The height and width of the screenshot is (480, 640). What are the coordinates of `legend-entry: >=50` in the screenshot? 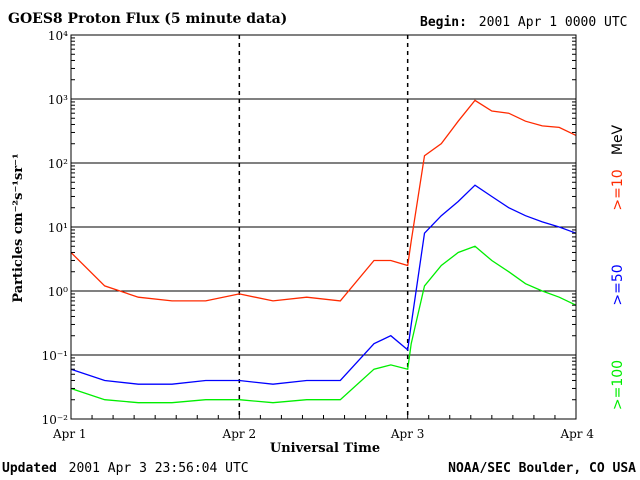 It's located at (618, 284).